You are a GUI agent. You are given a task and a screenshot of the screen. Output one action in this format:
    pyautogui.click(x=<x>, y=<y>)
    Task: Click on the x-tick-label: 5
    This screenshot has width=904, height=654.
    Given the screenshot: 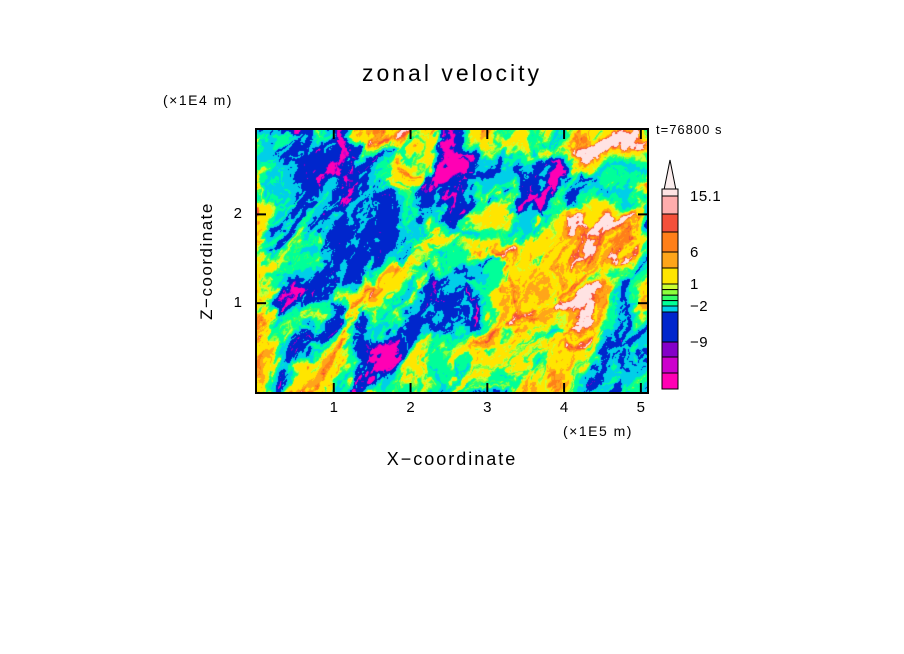 What is the action you would take?
    pyautogui.click(x=641, y=407)
    